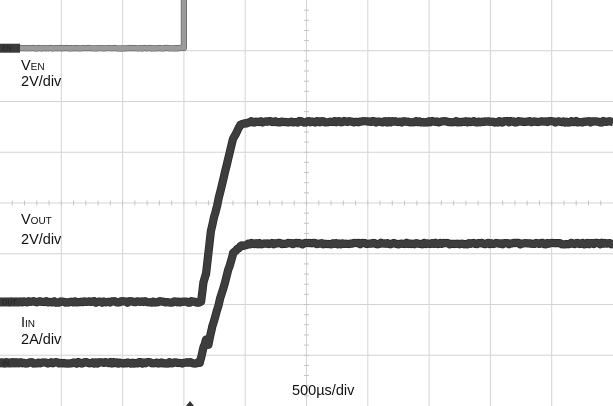 Image resolution: width=613 pixels, height=406 pixels. What do you see at coordinates (41, 221) in the screenshot?
I see `vout-subscript: OUT` at bounding box center [41, 221].